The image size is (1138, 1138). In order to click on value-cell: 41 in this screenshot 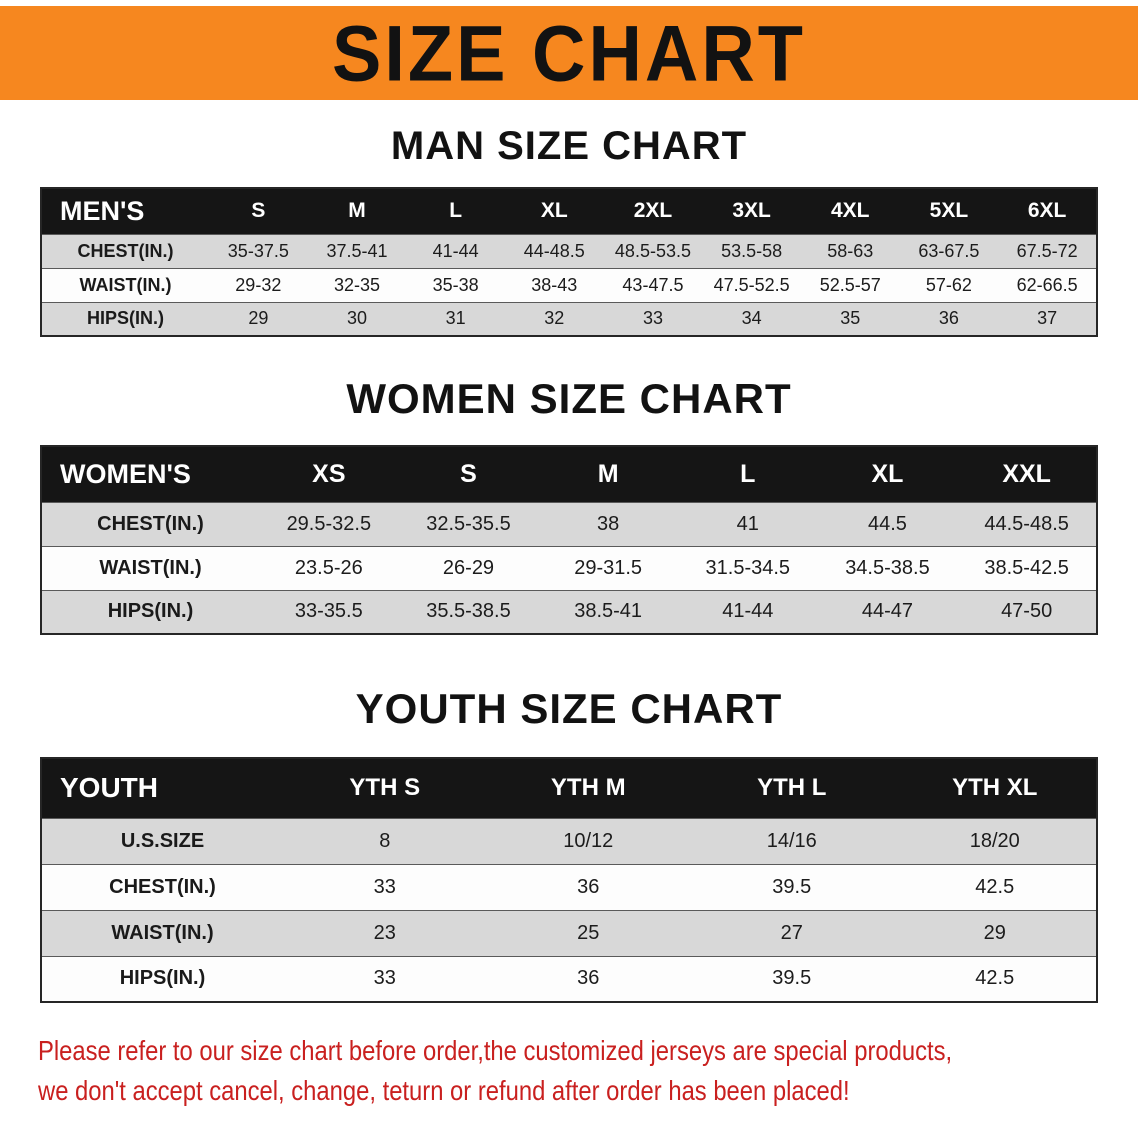, I will do `click(747, 524)`.